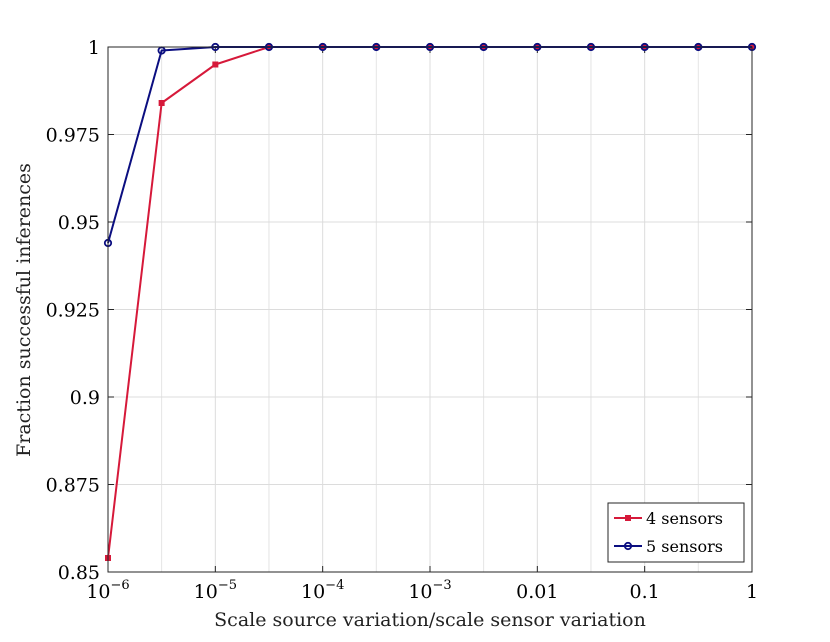 The width and height of the screenshot is (830, 642). I want to click on x-tick-label: 10⁻³, so click(429, 590).